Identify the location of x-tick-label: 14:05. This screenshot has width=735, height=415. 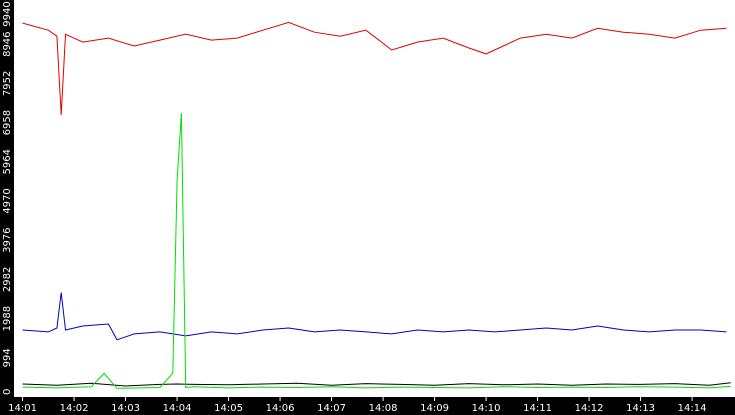
(228, 408).